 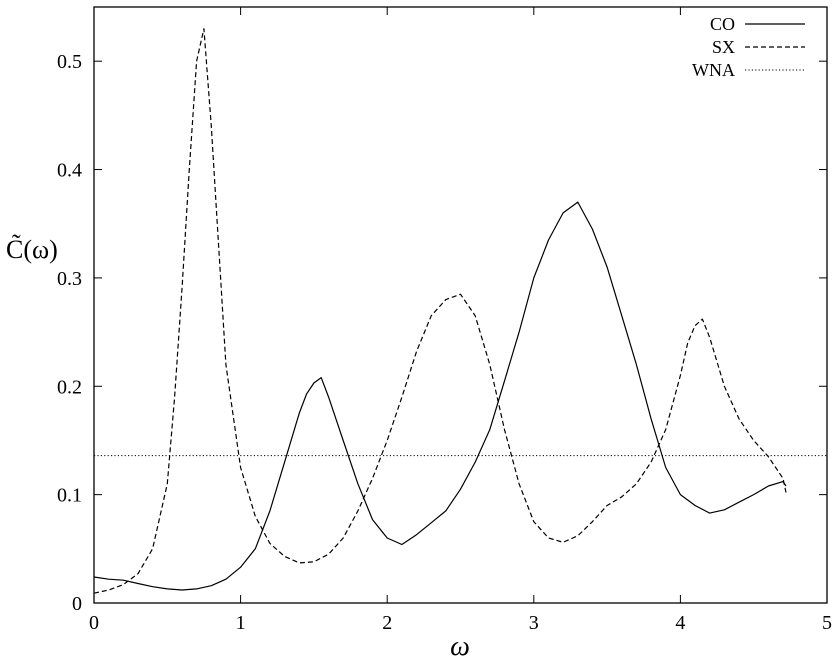 I want to click on x-tick-label: 5, so click(x=827, y=623).